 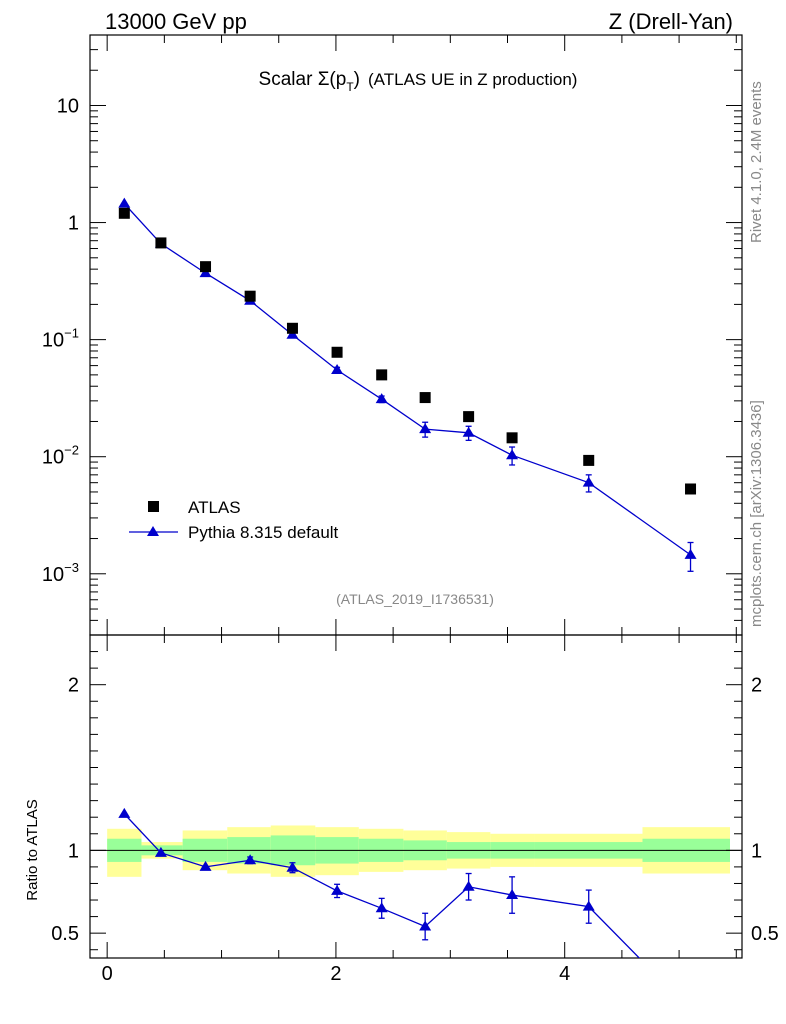 I want to click on ytick-exp: −1, so click(x=71, y=333).